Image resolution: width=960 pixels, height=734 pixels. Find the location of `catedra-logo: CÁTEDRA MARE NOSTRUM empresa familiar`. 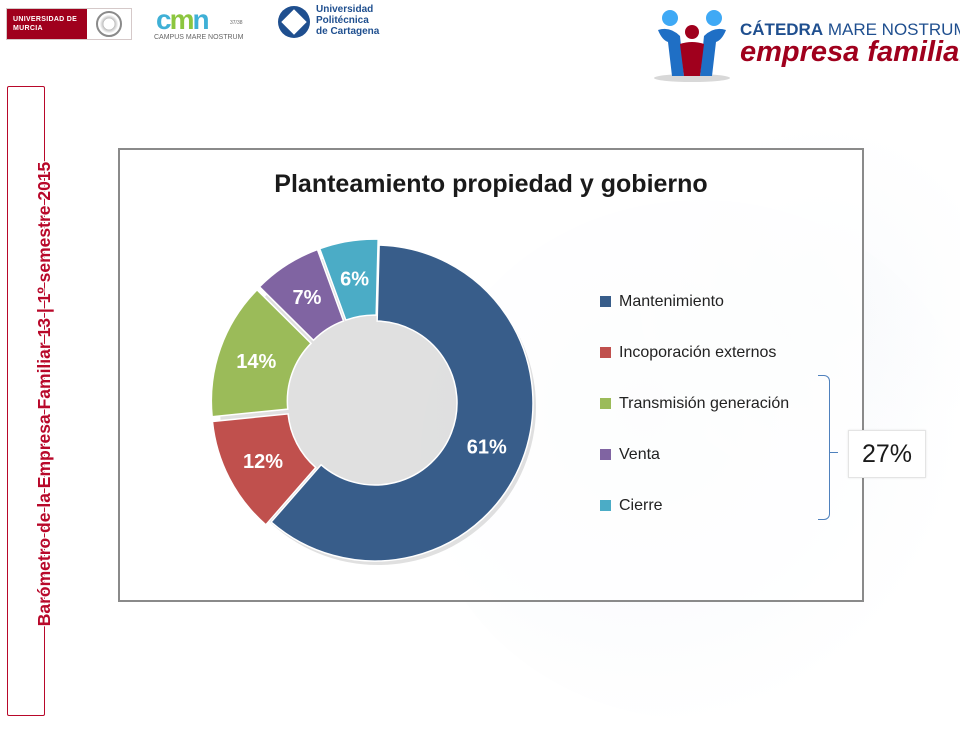

catedra-logo: CÁTEDRA MARE NOSTRUM empresa familiar is located at coordinates (805, 54).